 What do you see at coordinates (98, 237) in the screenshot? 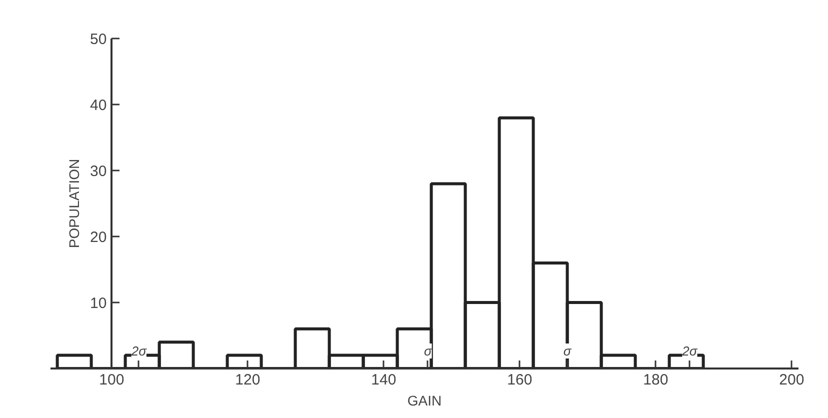
I see `y-tick-label: 20` at bounding box center [98, 237].